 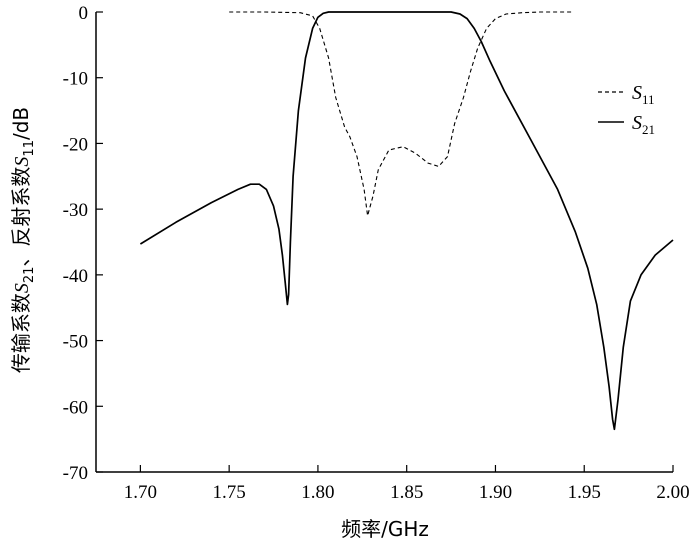 I want to click on y-tick-label: -60, so click(x=75, y=407).